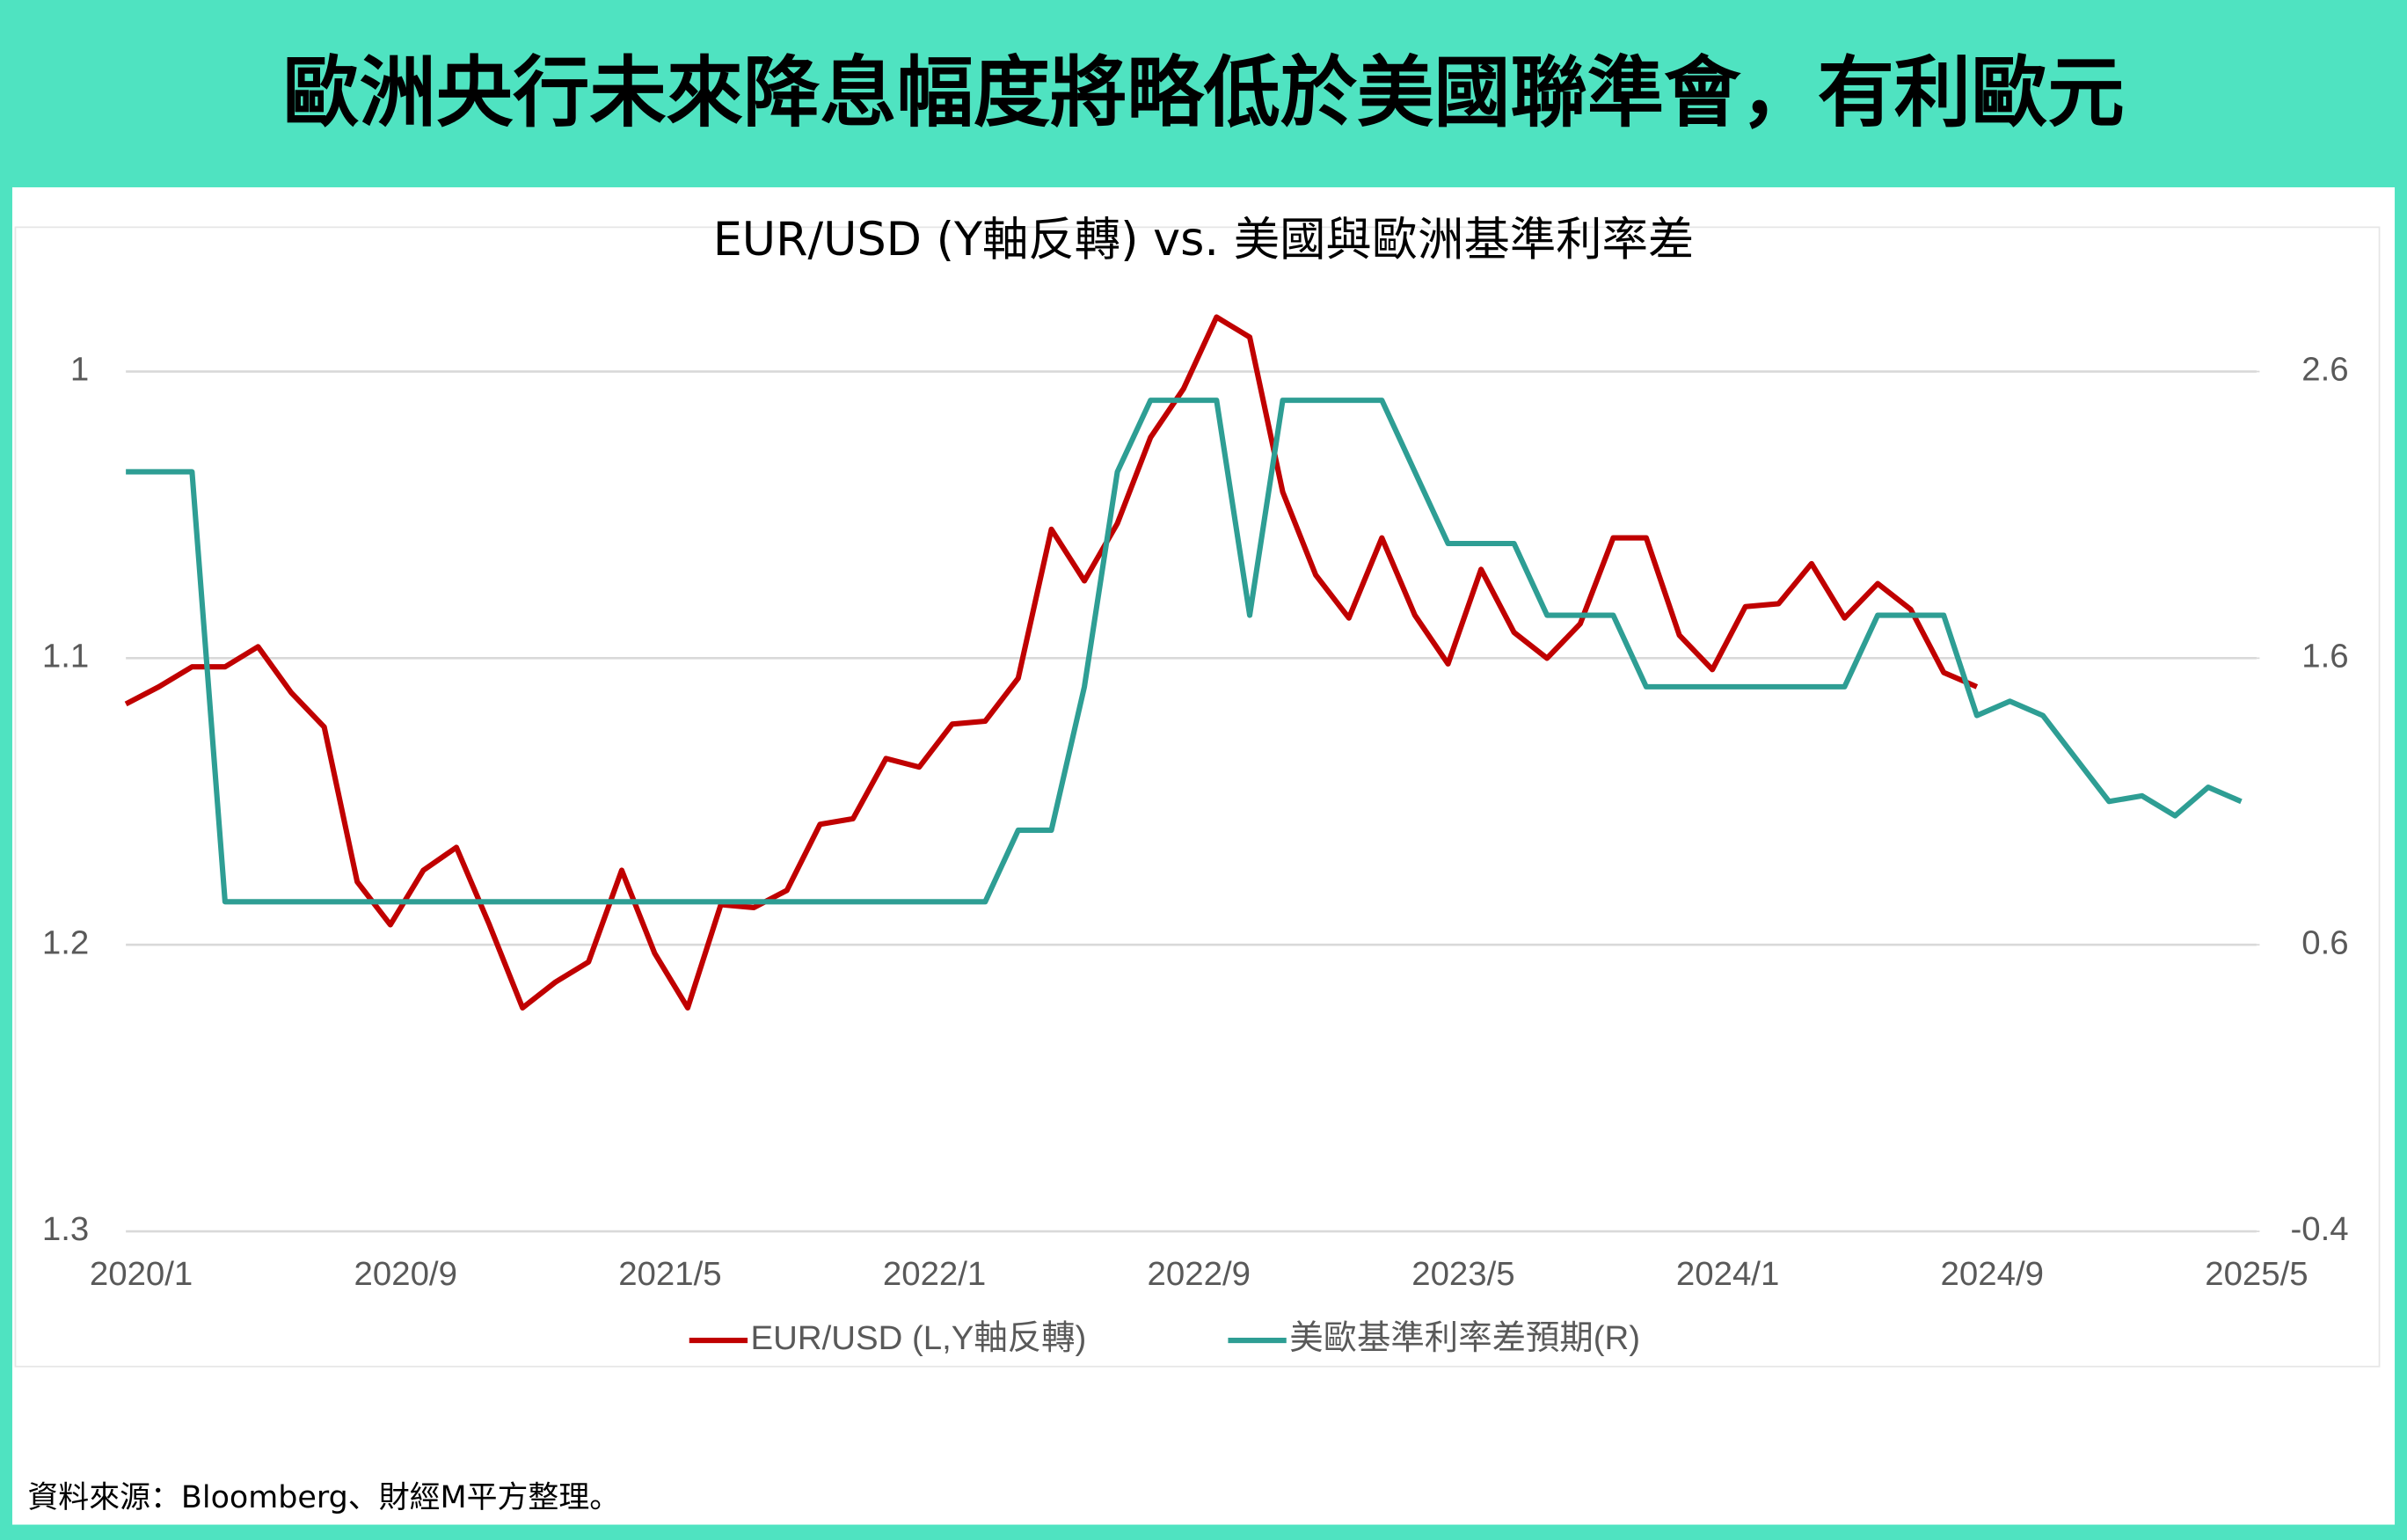  What do you see at coordinates (405, 1274) in the screenshot?
I see `x-tick-label: 2020/9` at bounding box center [405, 1274].